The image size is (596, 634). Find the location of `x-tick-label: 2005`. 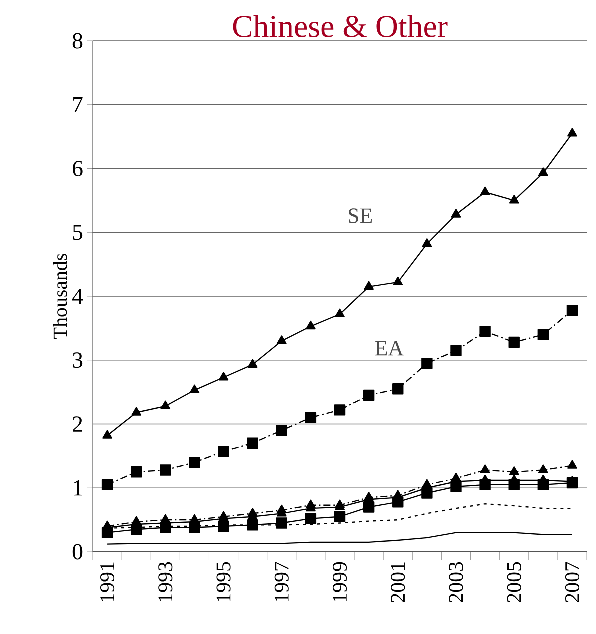

x-tick-label: 2005 is located at coordinates (514, 582).